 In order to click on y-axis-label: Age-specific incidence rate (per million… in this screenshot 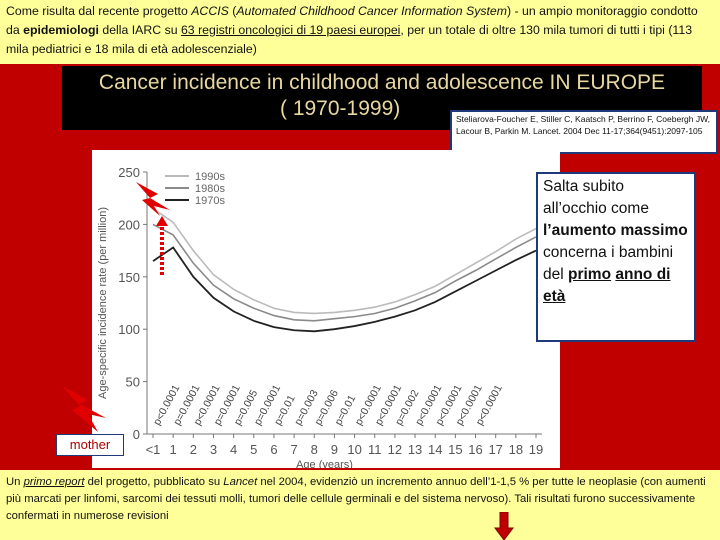, I will do `click(103, 303)`.